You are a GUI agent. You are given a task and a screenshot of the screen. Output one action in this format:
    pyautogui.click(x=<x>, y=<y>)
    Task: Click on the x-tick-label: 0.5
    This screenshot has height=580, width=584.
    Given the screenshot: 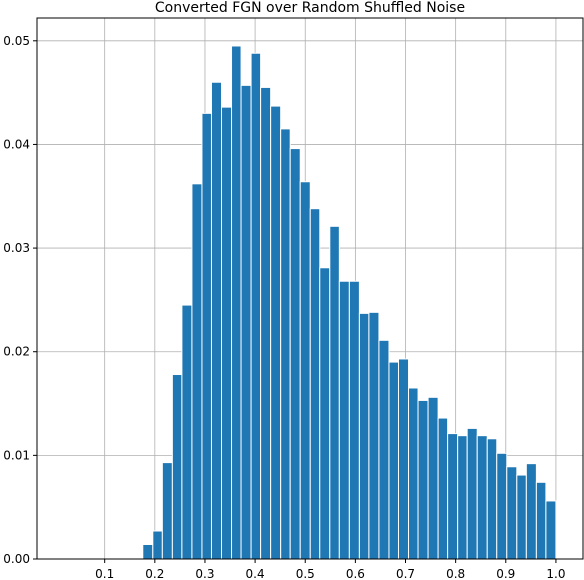 What is the action you would take?
    pyautogui.click(x=305, y=573)
    